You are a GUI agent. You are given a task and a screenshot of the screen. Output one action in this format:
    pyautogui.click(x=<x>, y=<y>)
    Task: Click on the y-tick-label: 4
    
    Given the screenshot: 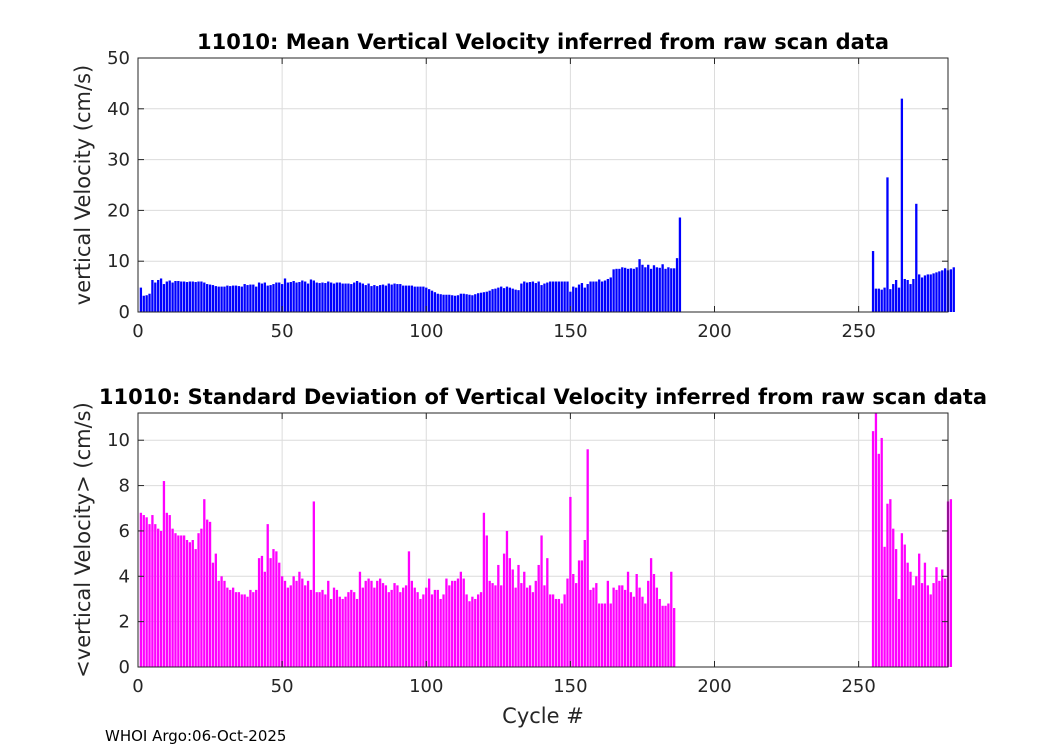 What is the action you would take?
    pyautogui.click(x=124, y=576)
    